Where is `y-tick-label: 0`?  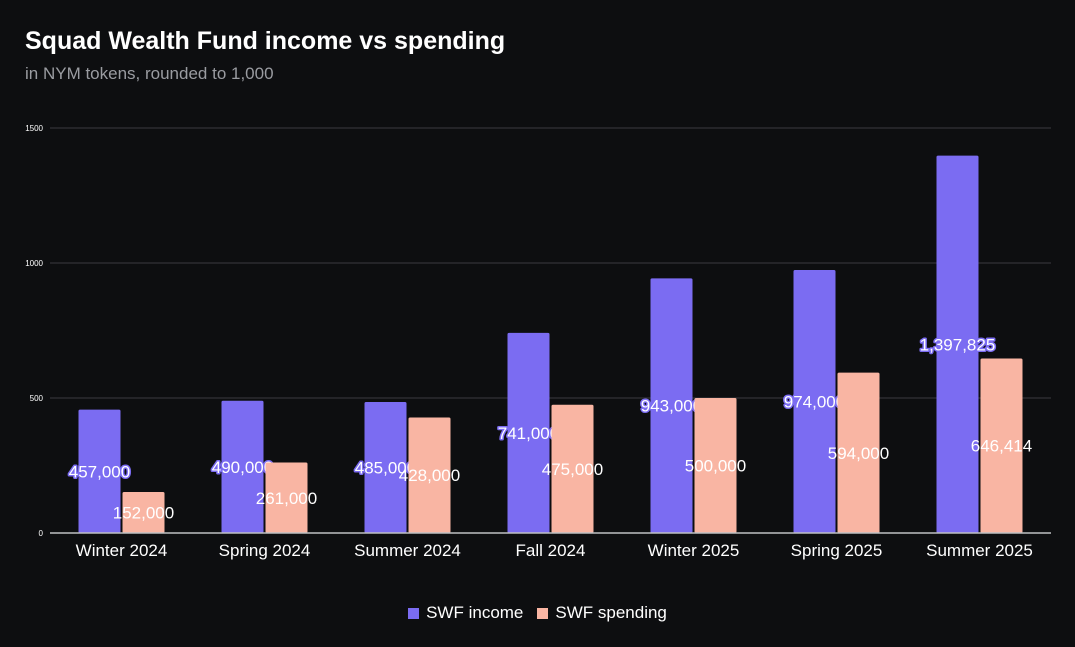
y-tick-label: 0 is located at coordinates (41, 533).